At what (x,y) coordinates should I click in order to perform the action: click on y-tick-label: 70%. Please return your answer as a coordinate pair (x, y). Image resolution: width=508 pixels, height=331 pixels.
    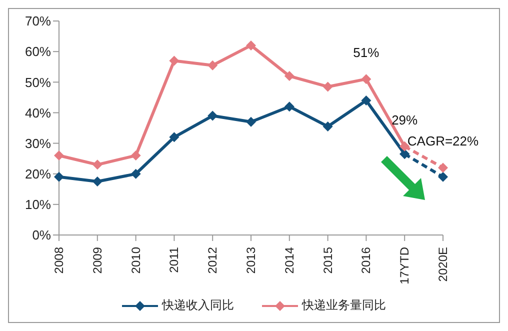
    Looking at the image, I should click on (38, 21).